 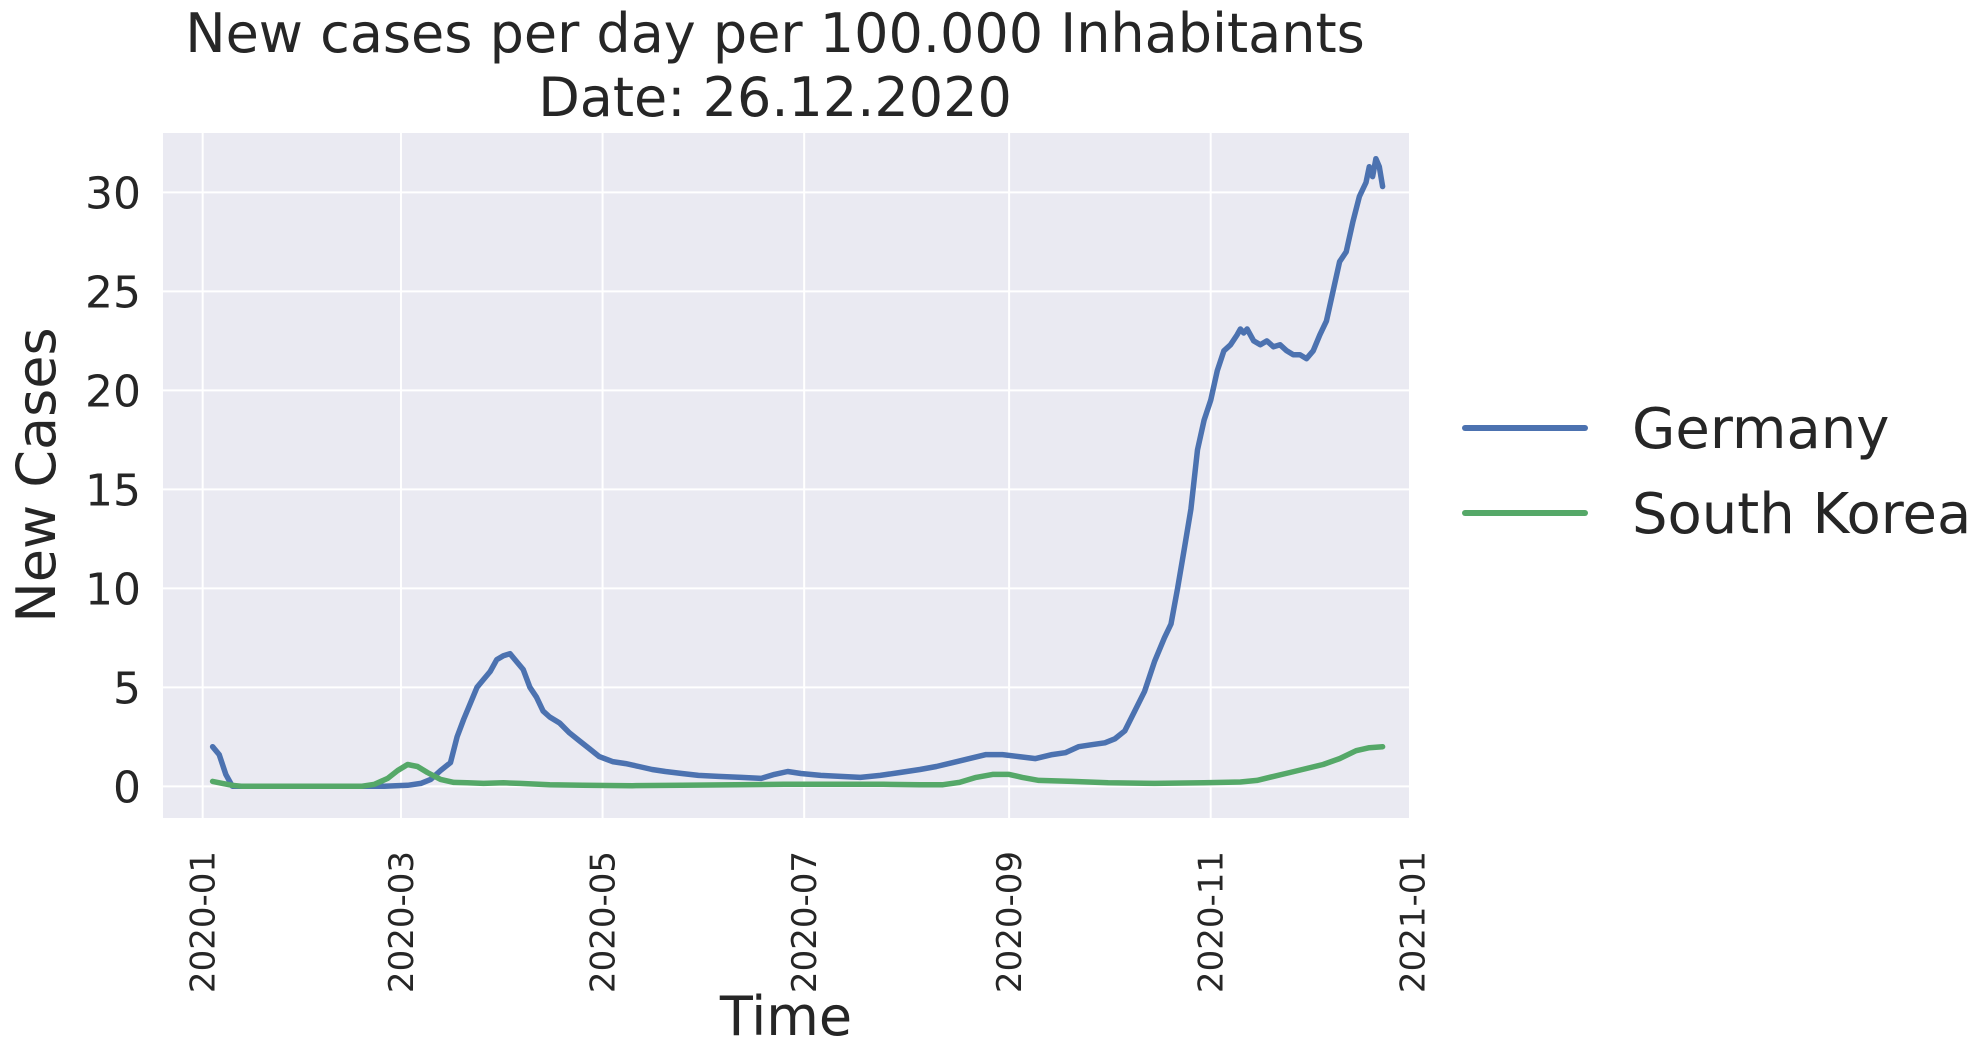 What do you see at coordinates (1212, 922) in the screenshot?
I see `x-tick-label: 2020-11` at bounding box center [1212, 922].